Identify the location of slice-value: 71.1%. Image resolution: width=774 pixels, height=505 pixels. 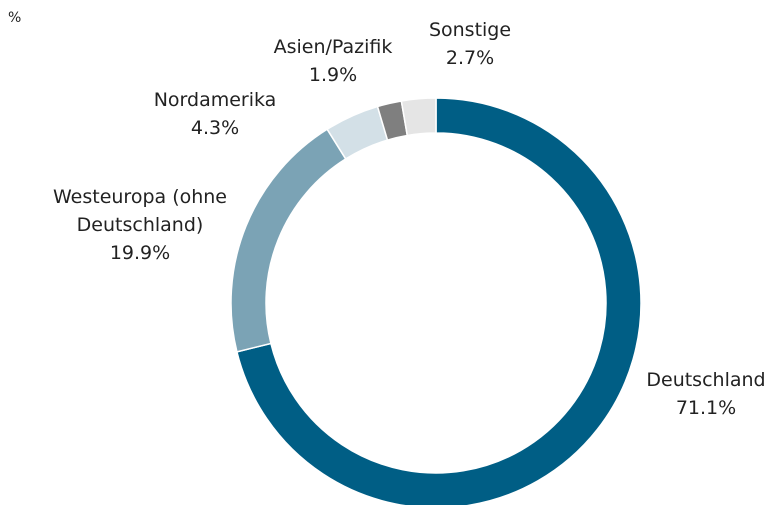
(706, 408).